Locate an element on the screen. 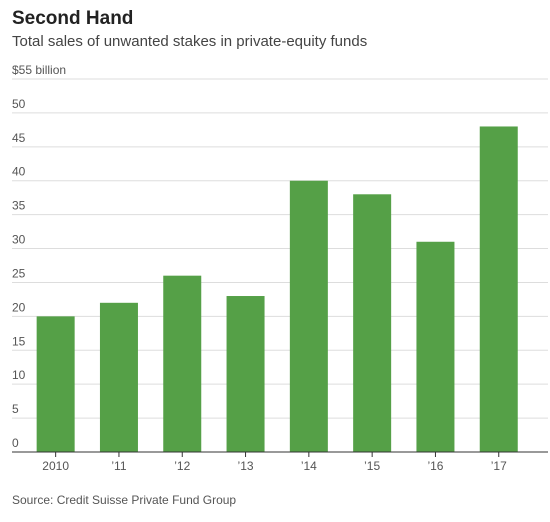 This screenshot has width=550, height=522. y-tick-label: 30 is located at coordinates (19, 240).